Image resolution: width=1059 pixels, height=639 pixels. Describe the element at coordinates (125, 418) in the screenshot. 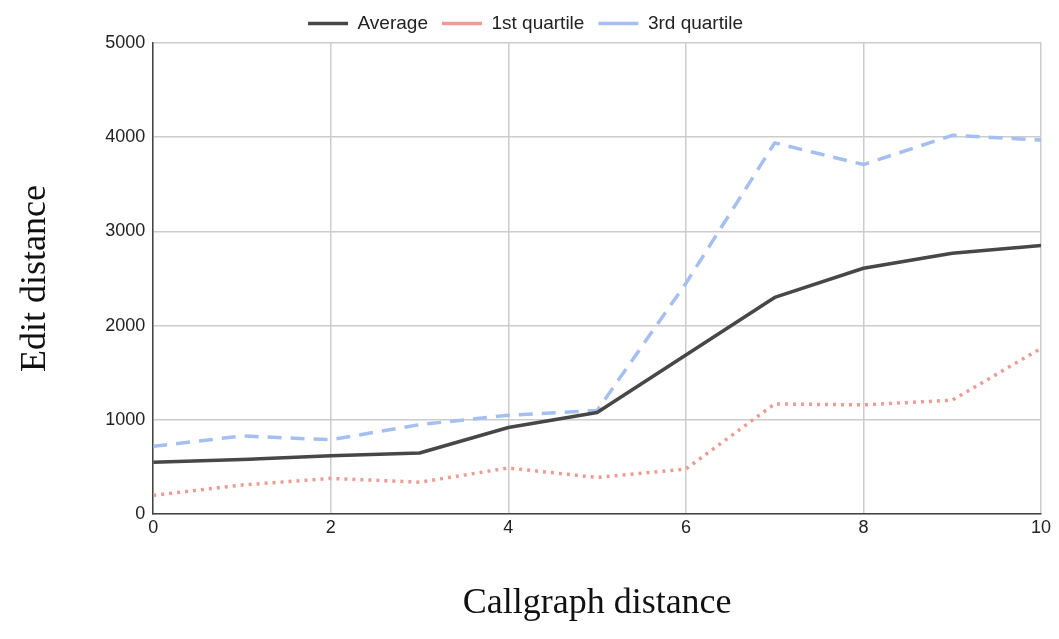

I see `y-tick-label: 1000` at that location.